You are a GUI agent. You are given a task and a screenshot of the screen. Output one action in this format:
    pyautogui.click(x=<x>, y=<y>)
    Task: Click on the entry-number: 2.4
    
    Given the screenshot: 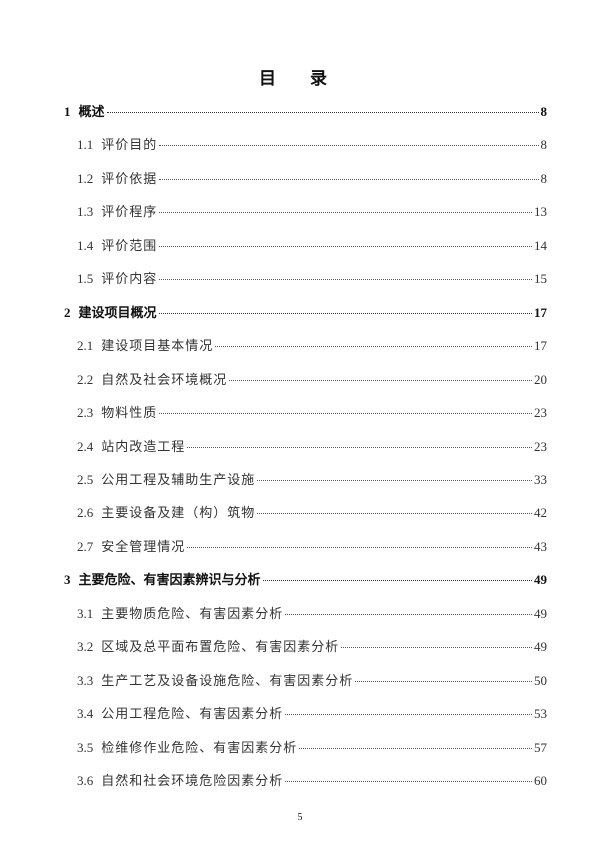 What is the action you would take?
    pyautogui.click(x=85, y=446)
    